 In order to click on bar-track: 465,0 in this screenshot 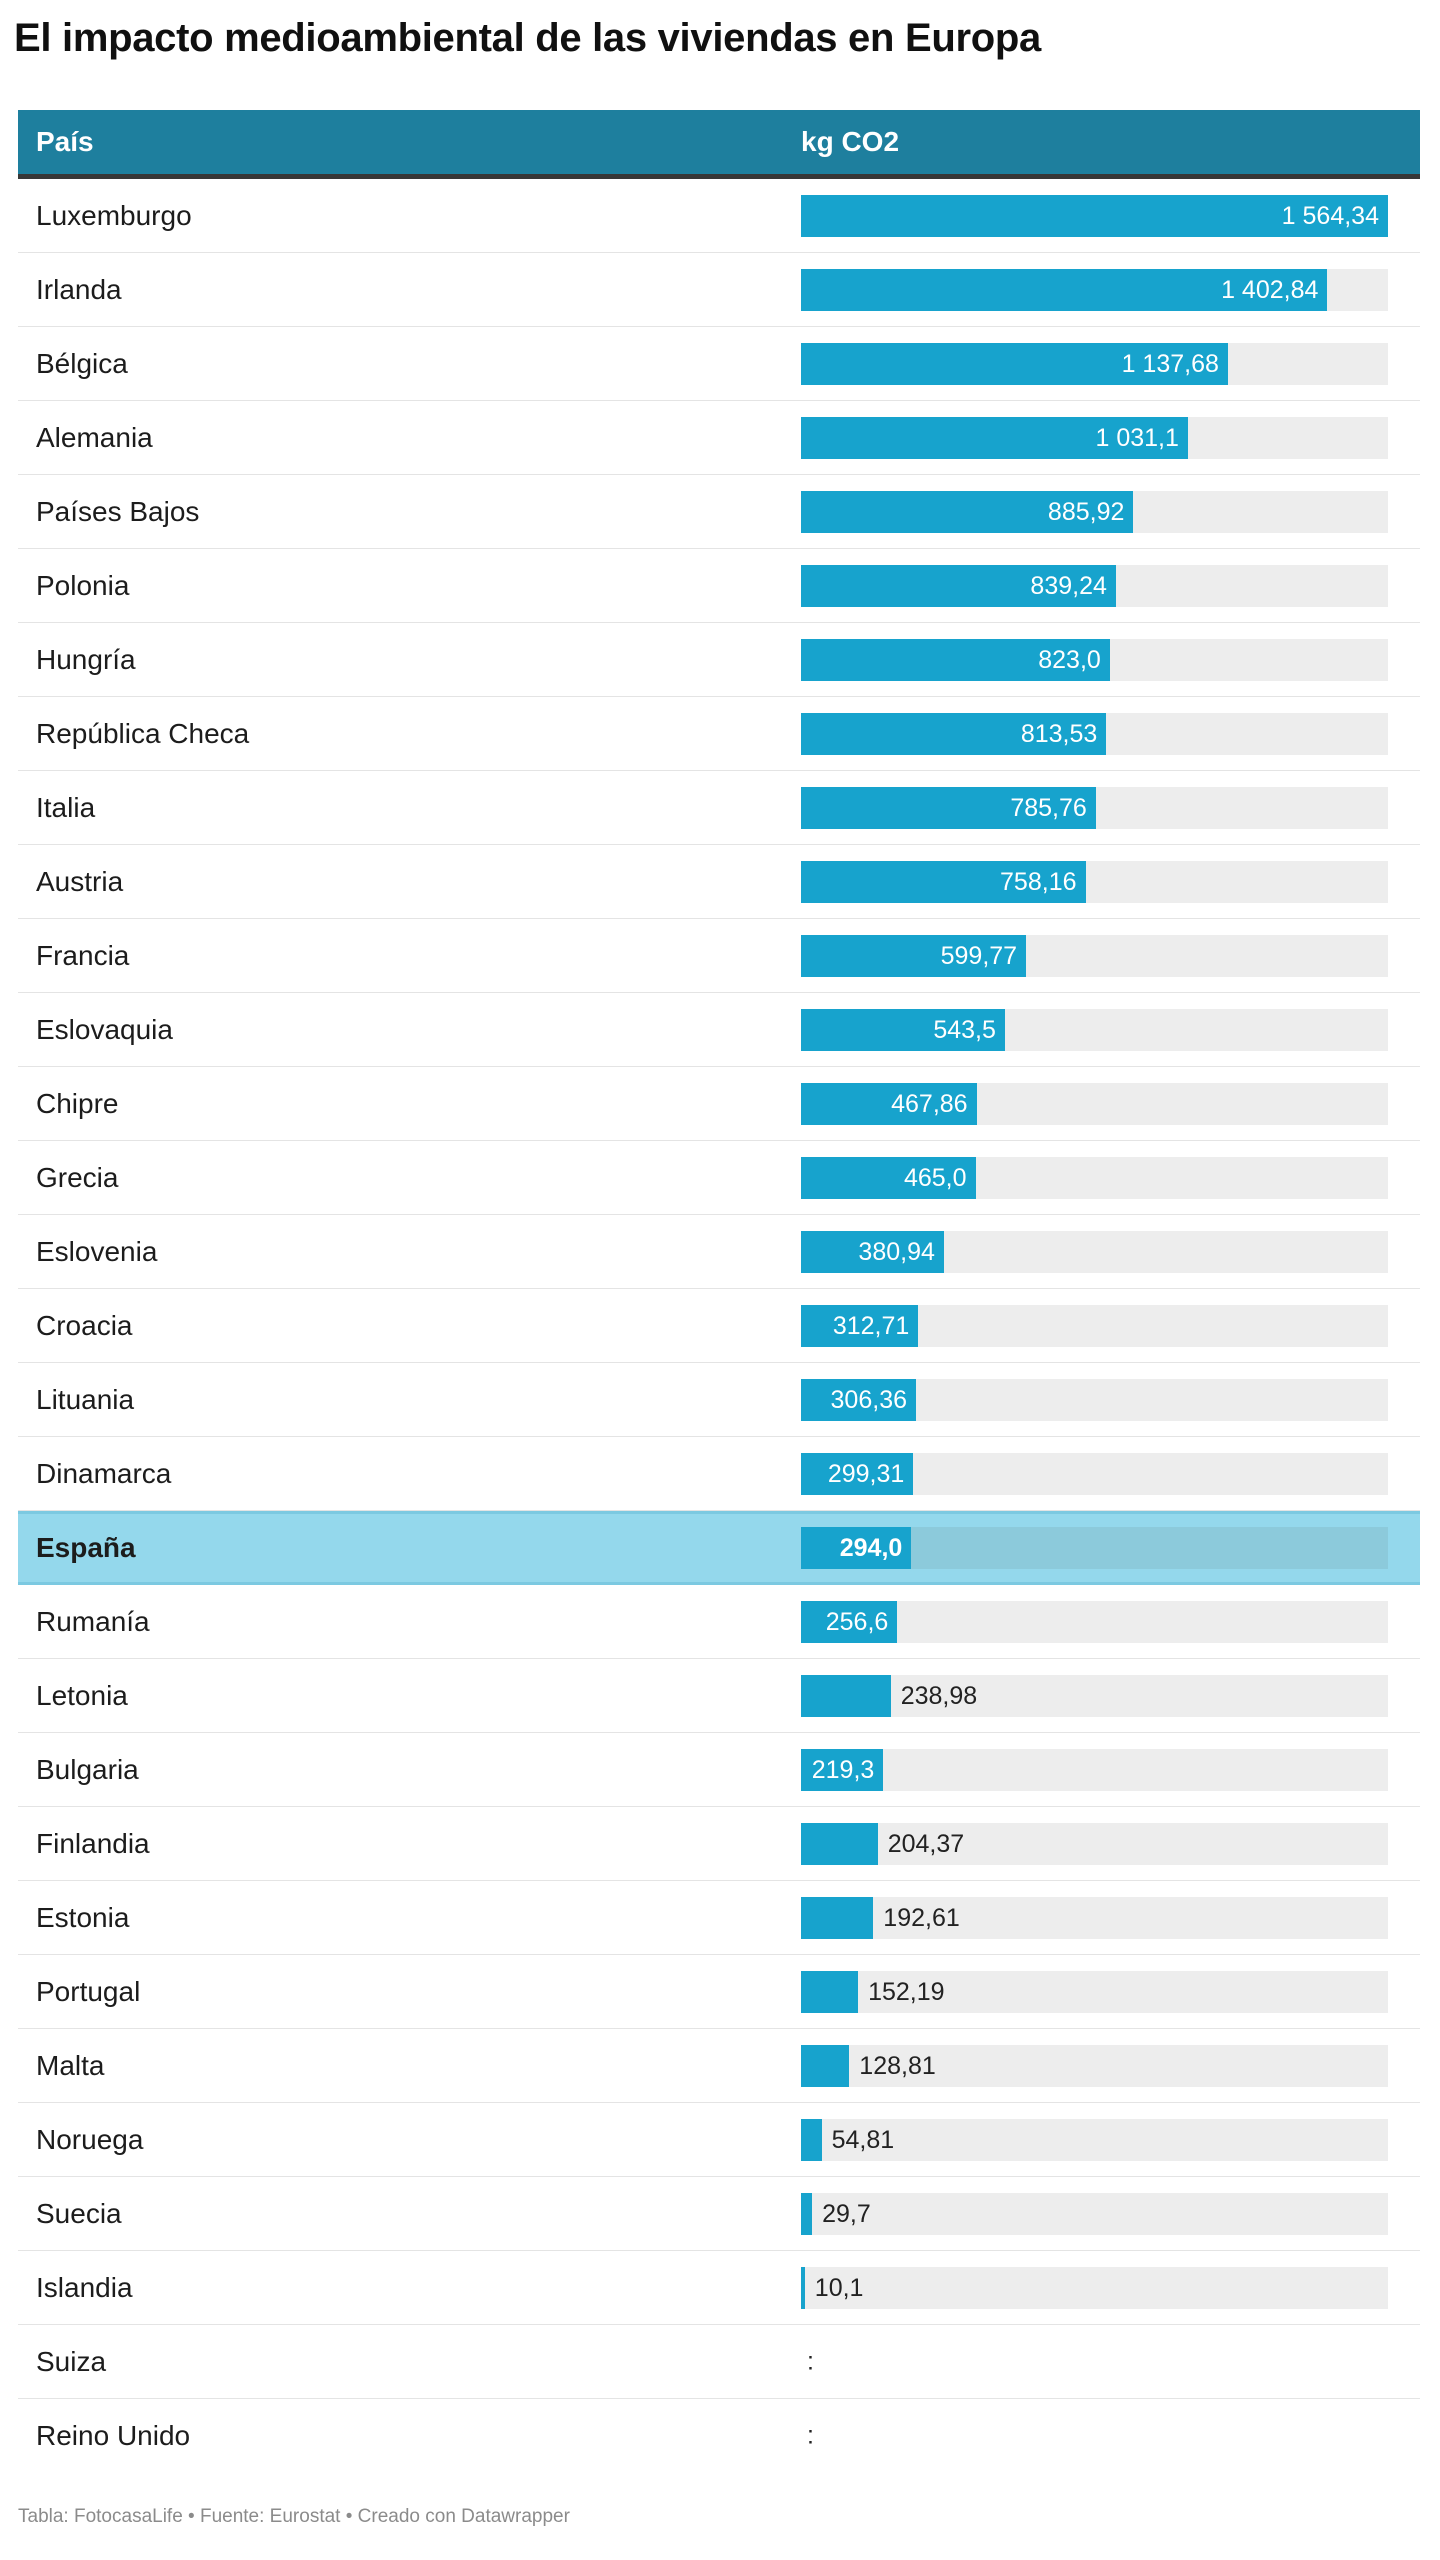, I will do `click(1094, 1177)`.